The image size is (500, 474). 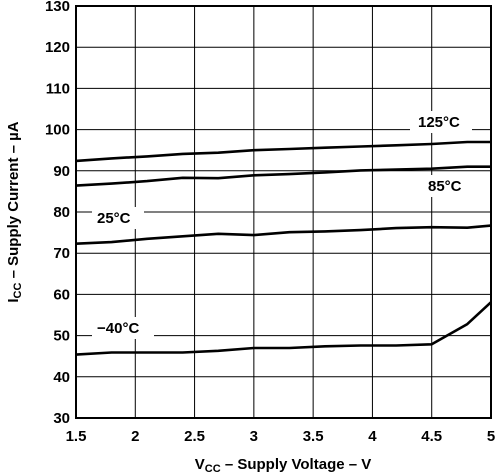 What do you see at coordinates (281, 436) in the screenshot?
I see `x-tick-labels: 1.5 2 2.5 3 3.5 4 4.5 5` at bounding box center [281, 436].